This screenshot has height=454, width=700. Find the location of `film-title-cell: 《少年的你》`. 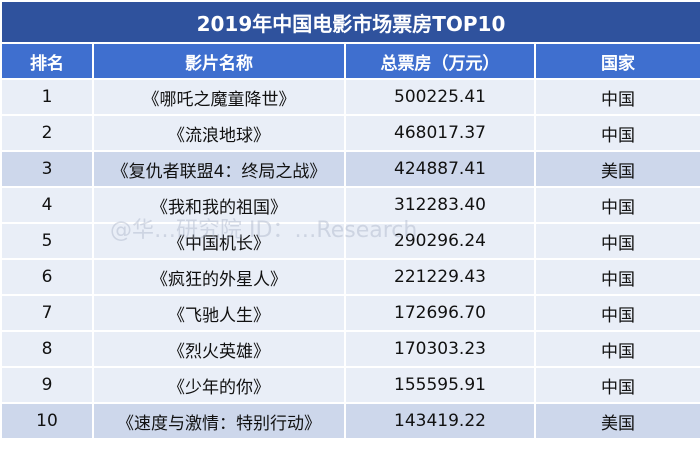

film-title-cell: 《少年的你》 is located at coordinates (219, 385).